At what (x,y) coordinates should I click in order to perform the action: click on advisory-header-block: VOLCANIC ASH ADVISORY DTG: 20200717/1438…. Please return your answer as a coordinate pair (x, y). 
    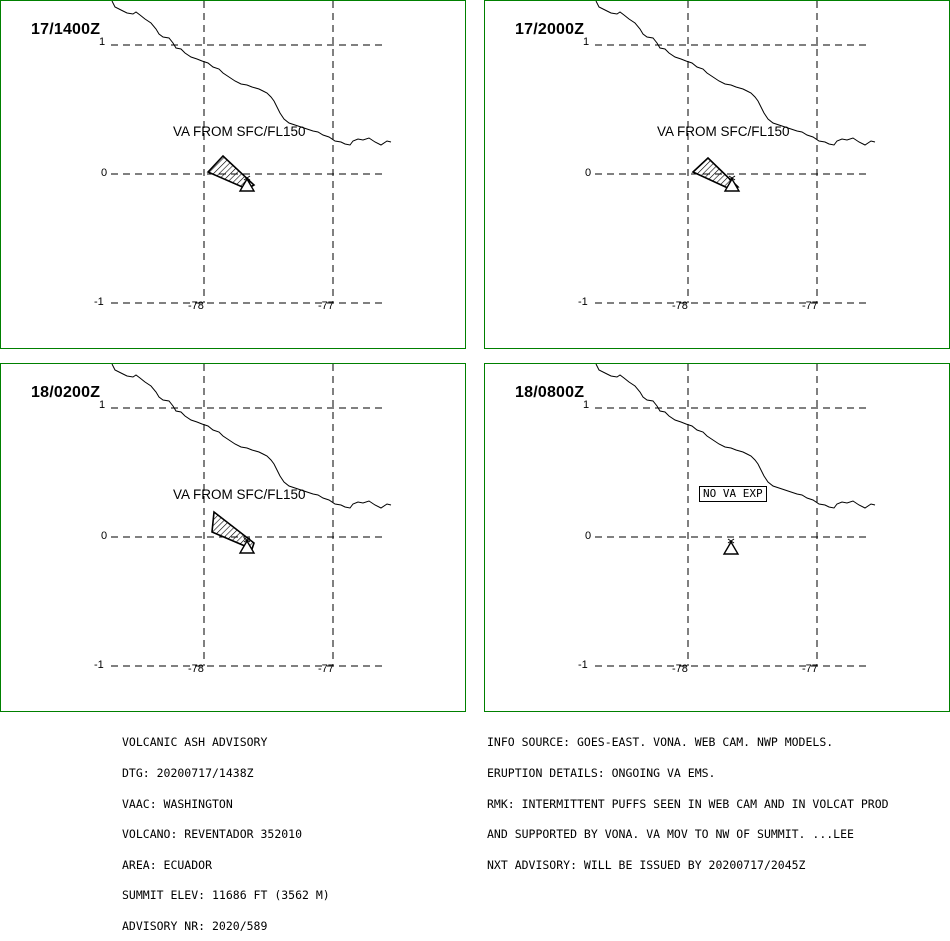
    Looking at the image, I should click on (226, 829).